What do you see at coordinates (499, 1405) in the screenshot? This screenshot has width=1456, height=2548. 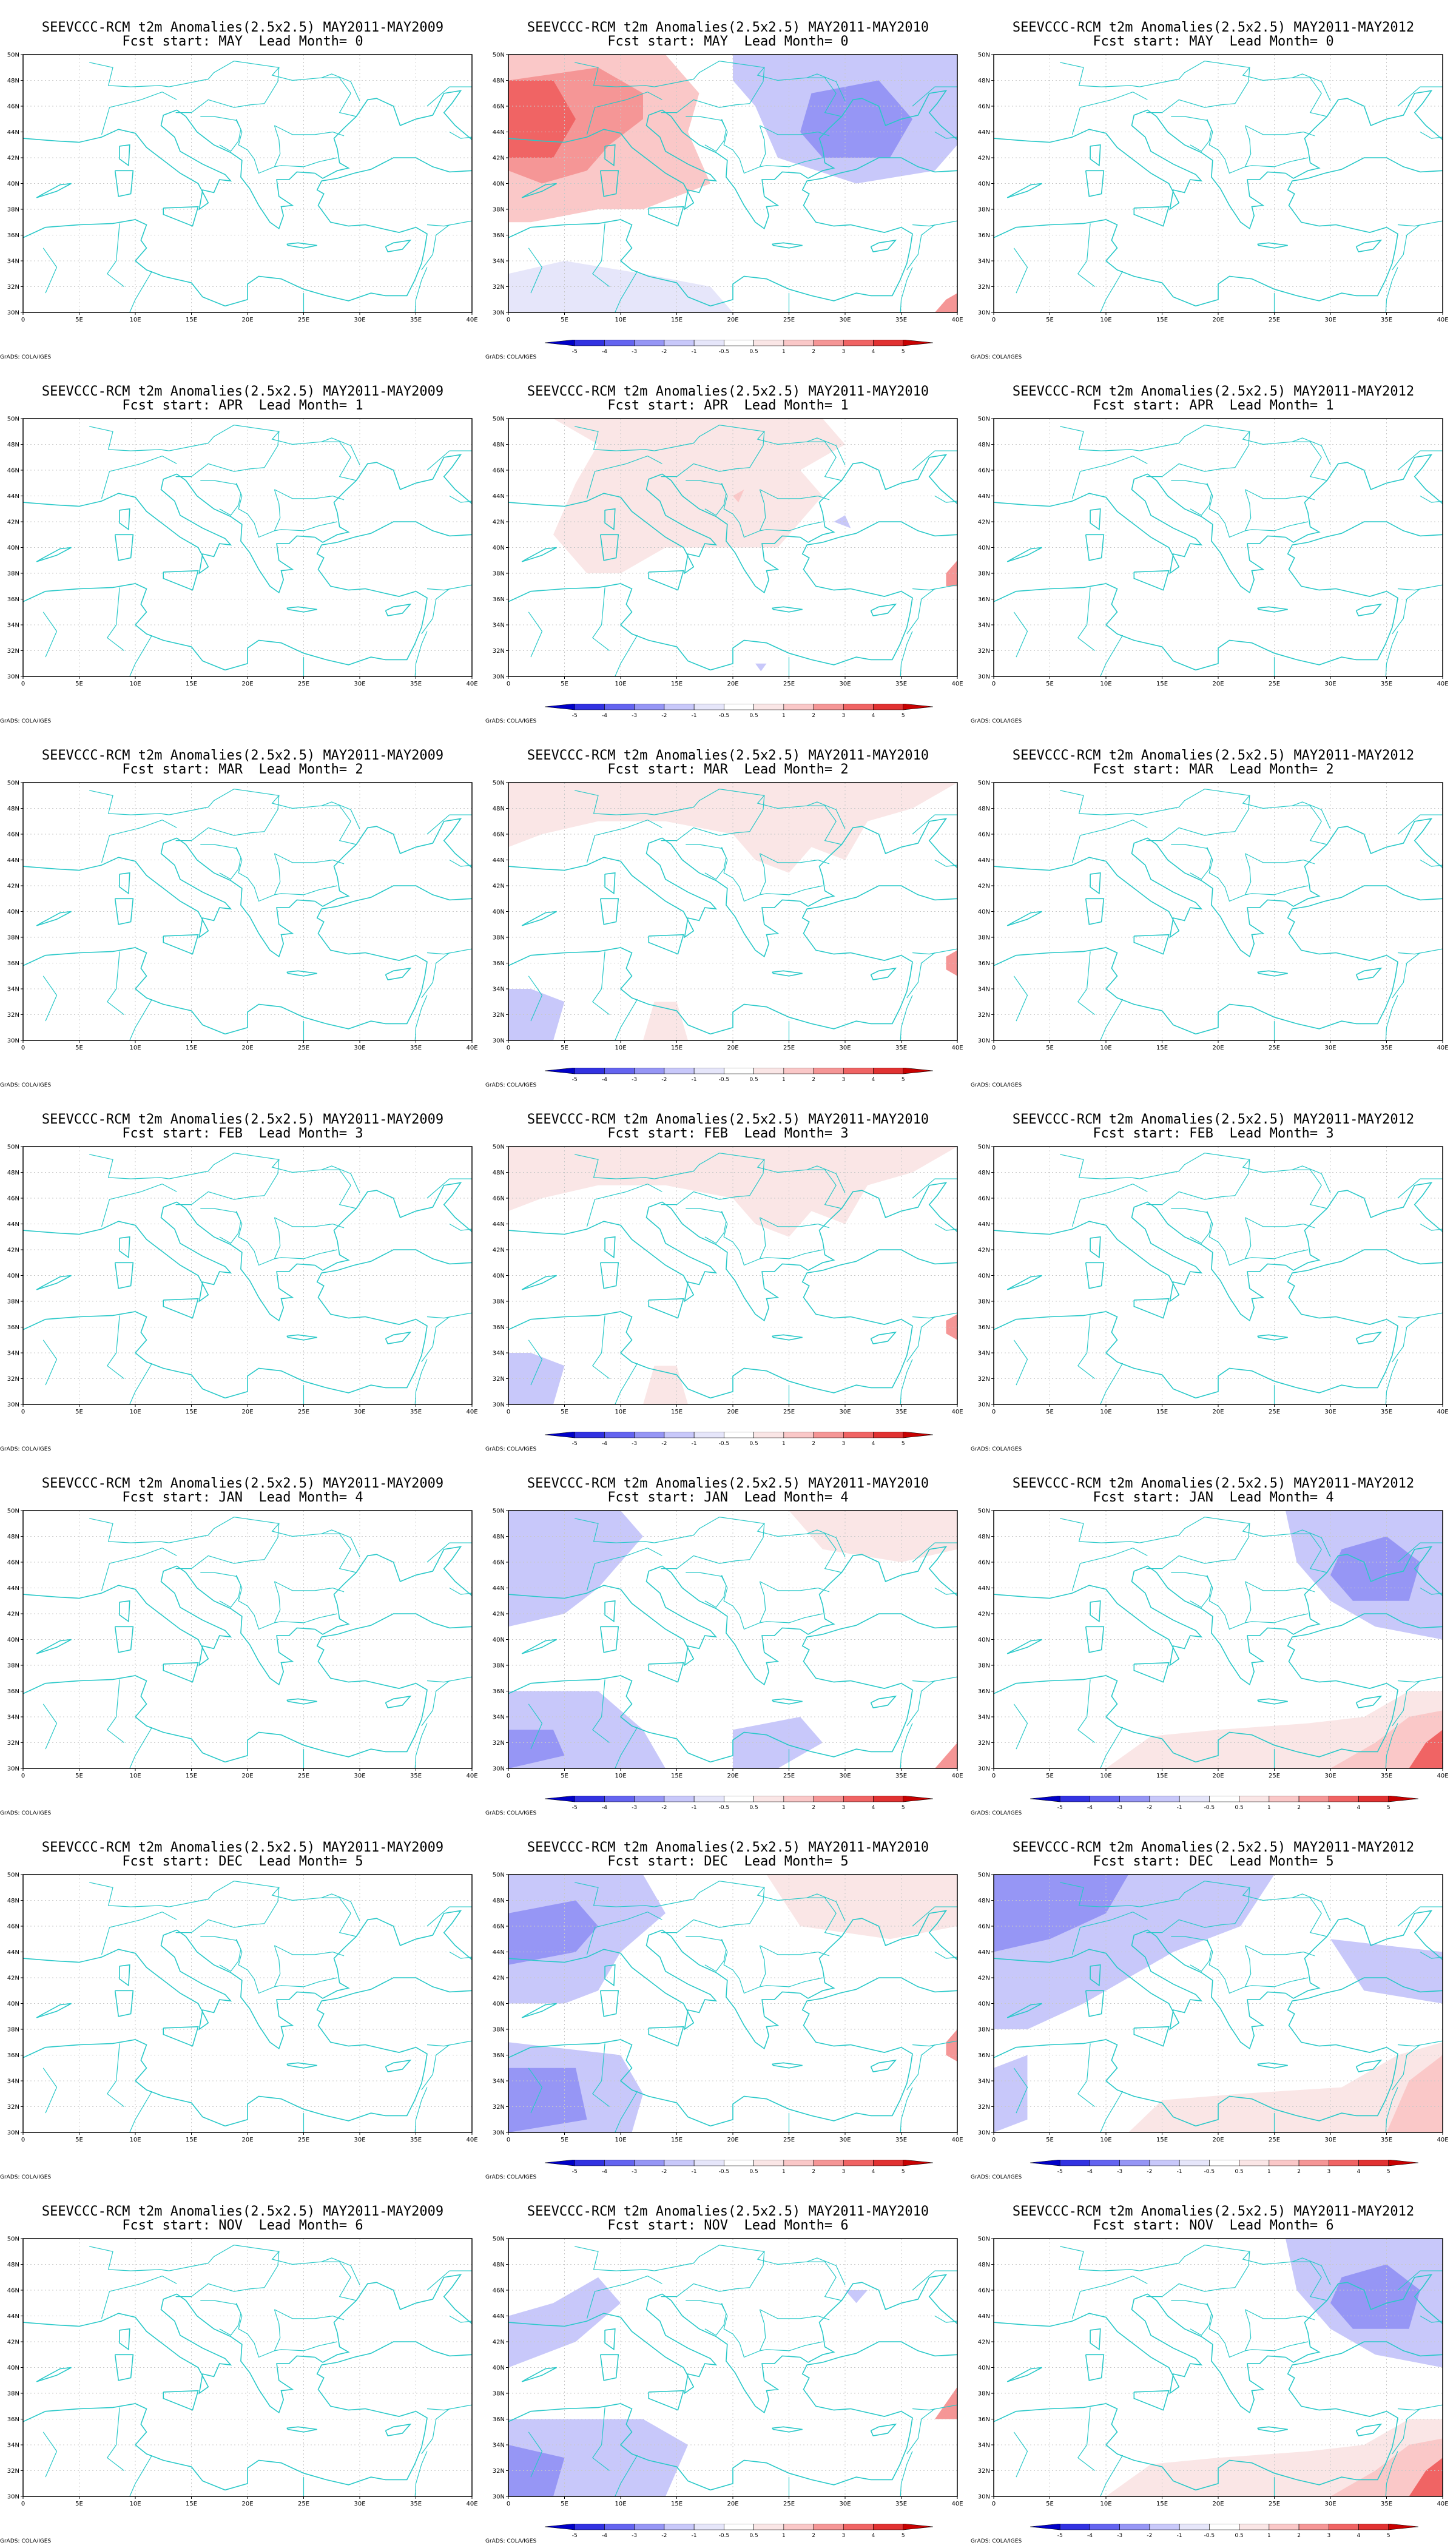 I see `lat-tick-label: 30N` at bounding box center [499, 1405].